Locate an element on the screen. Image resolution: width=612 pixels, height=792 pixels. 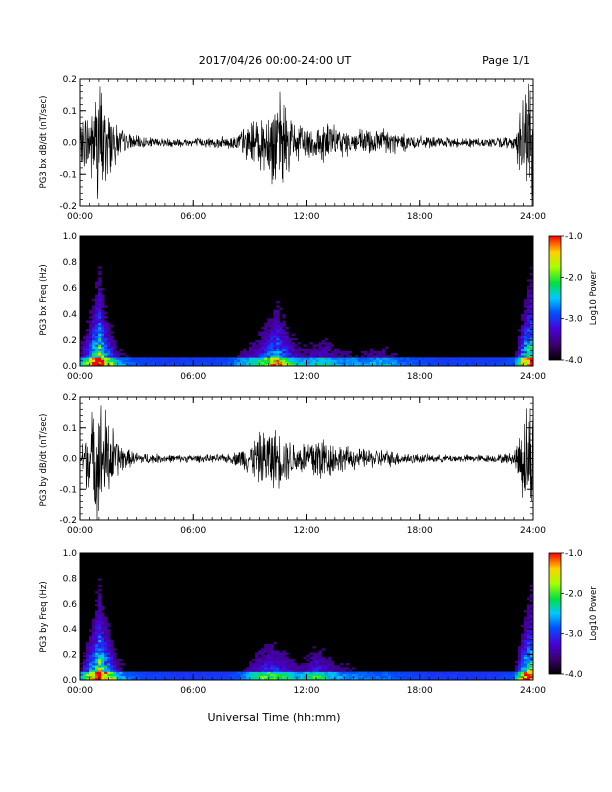
colorbar-tick-label: -1.0 is located at coordinates (574, 237).